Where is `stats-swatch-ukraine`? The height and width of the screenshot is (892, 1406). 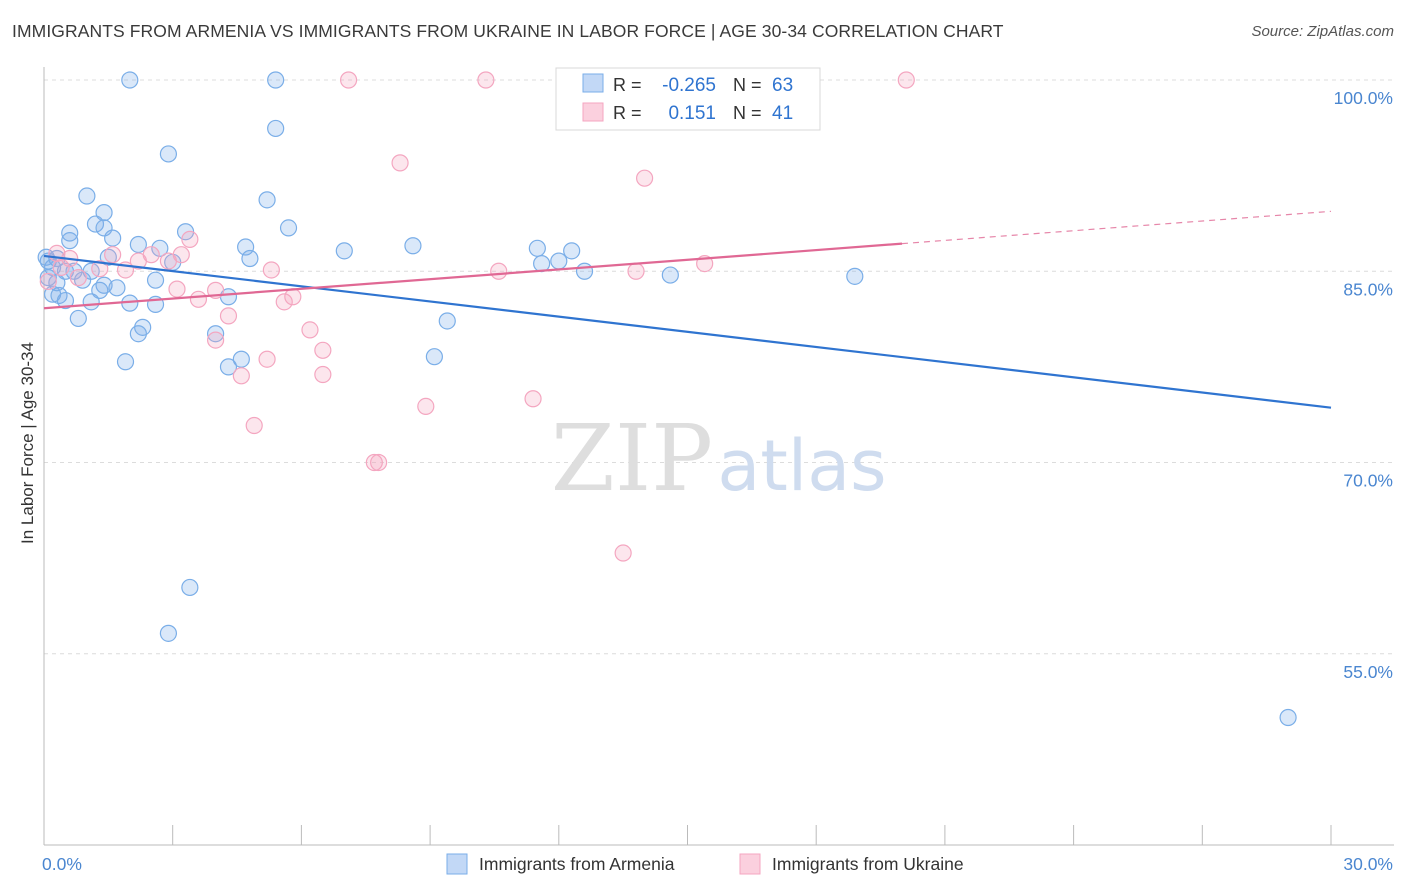
stats-swatch-ukraine is located at coordinates (593, 112).